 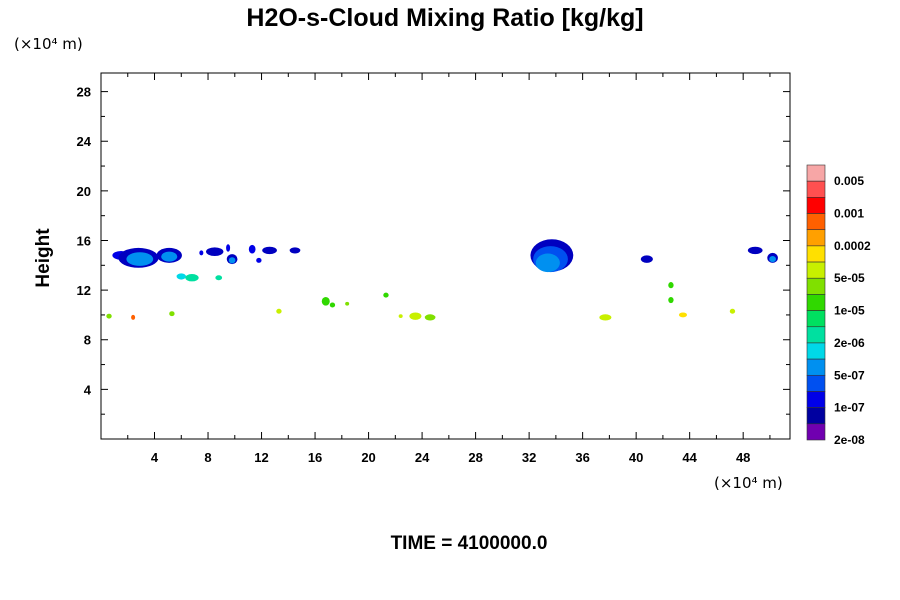 I want to click on x-tick-label: 32, so click(x=529, y=457).